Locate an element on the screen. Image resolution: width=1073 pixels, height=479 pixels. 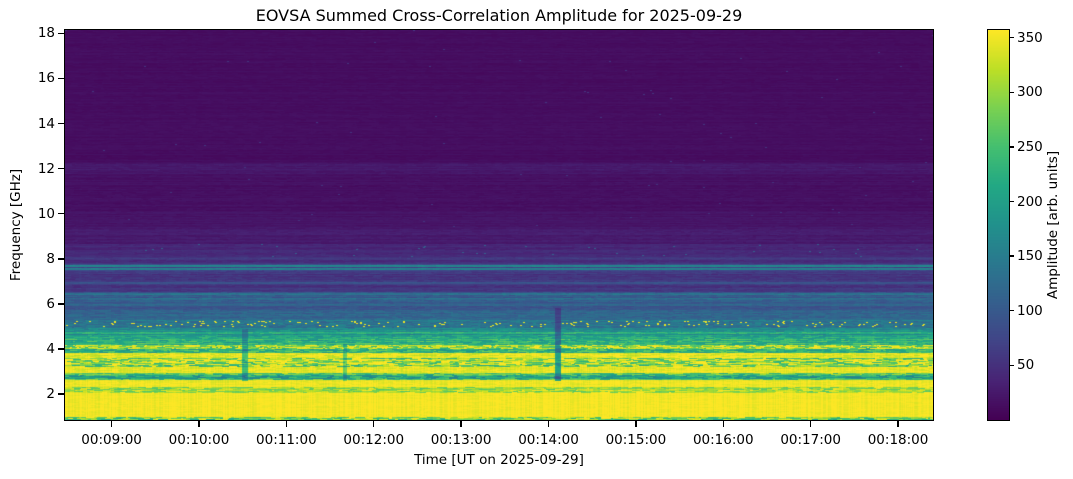
y-tick-label: 16 is located at coordinates (46, 78).